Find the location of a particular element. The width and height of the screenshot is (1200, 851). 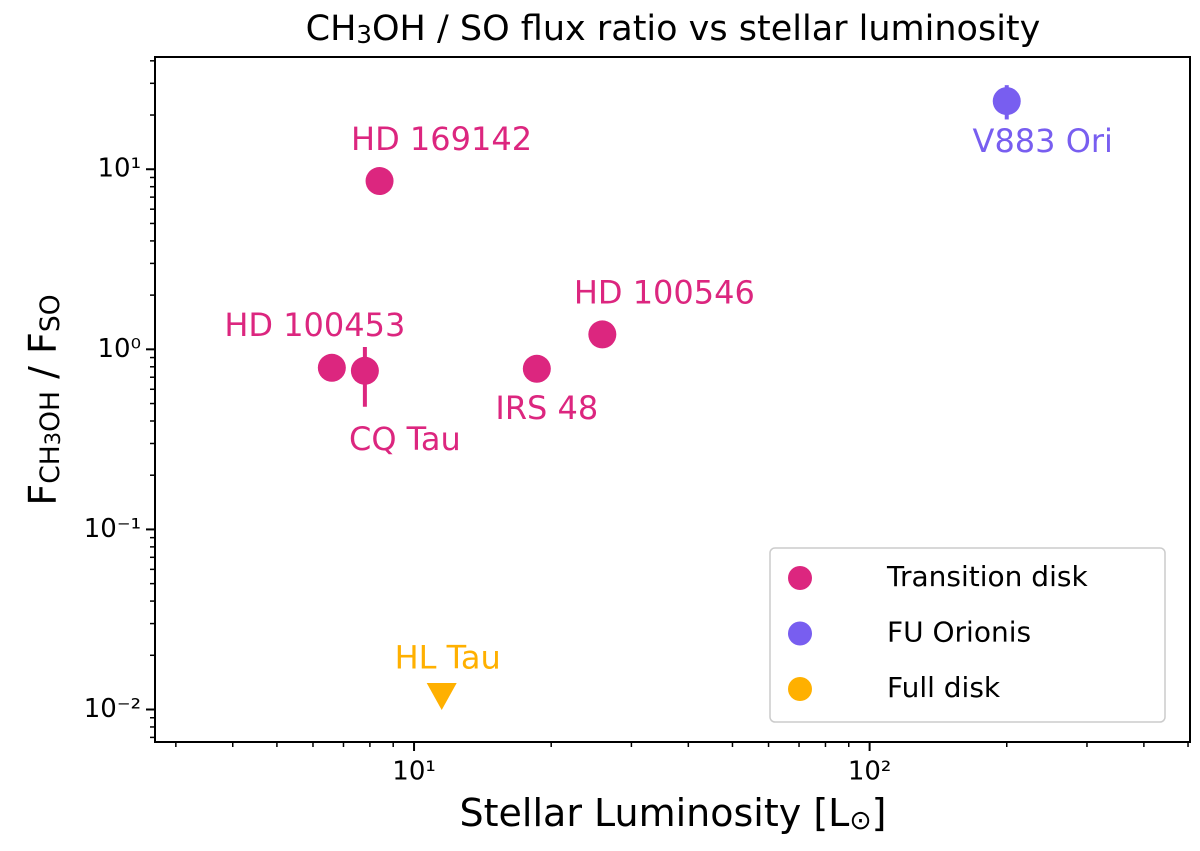

text-part: Stellar Luminosity [L is located at coordinates (655, 813).